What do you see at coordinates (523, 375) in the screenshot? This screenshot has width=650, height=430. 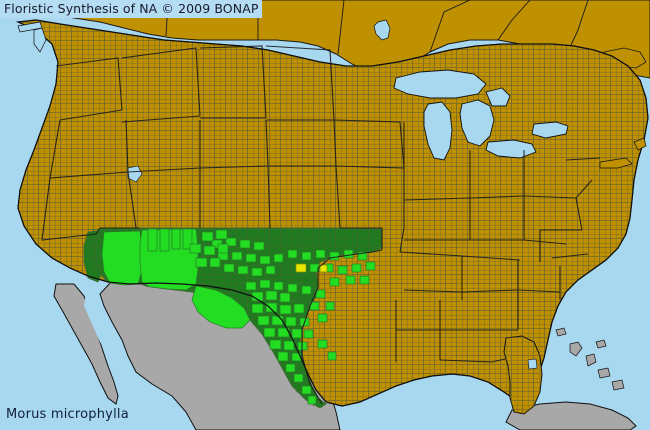 I see `florida-county-texture` at bounding box center [523, 375].